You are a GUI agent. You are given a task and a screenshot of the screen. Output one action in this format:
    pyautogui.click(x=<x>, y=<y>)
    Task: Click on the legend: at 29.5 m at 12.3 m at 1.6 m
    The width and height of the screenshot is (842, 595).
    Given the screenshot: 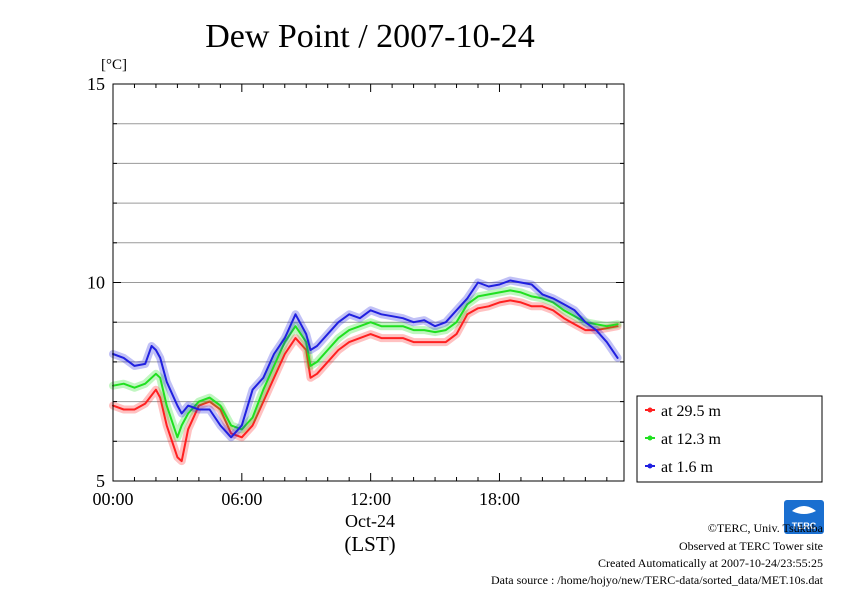 What is the action you would take?
    pyautogui.click(x=729, y=439)
    